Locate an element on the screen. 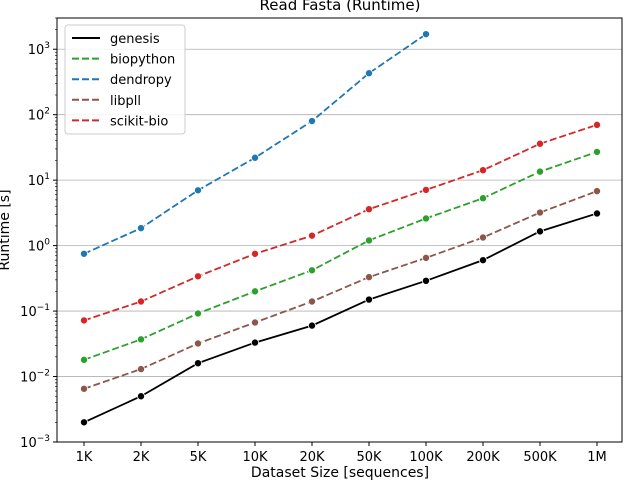  y-tick-label: 10² is located at coordinates (39, 115).